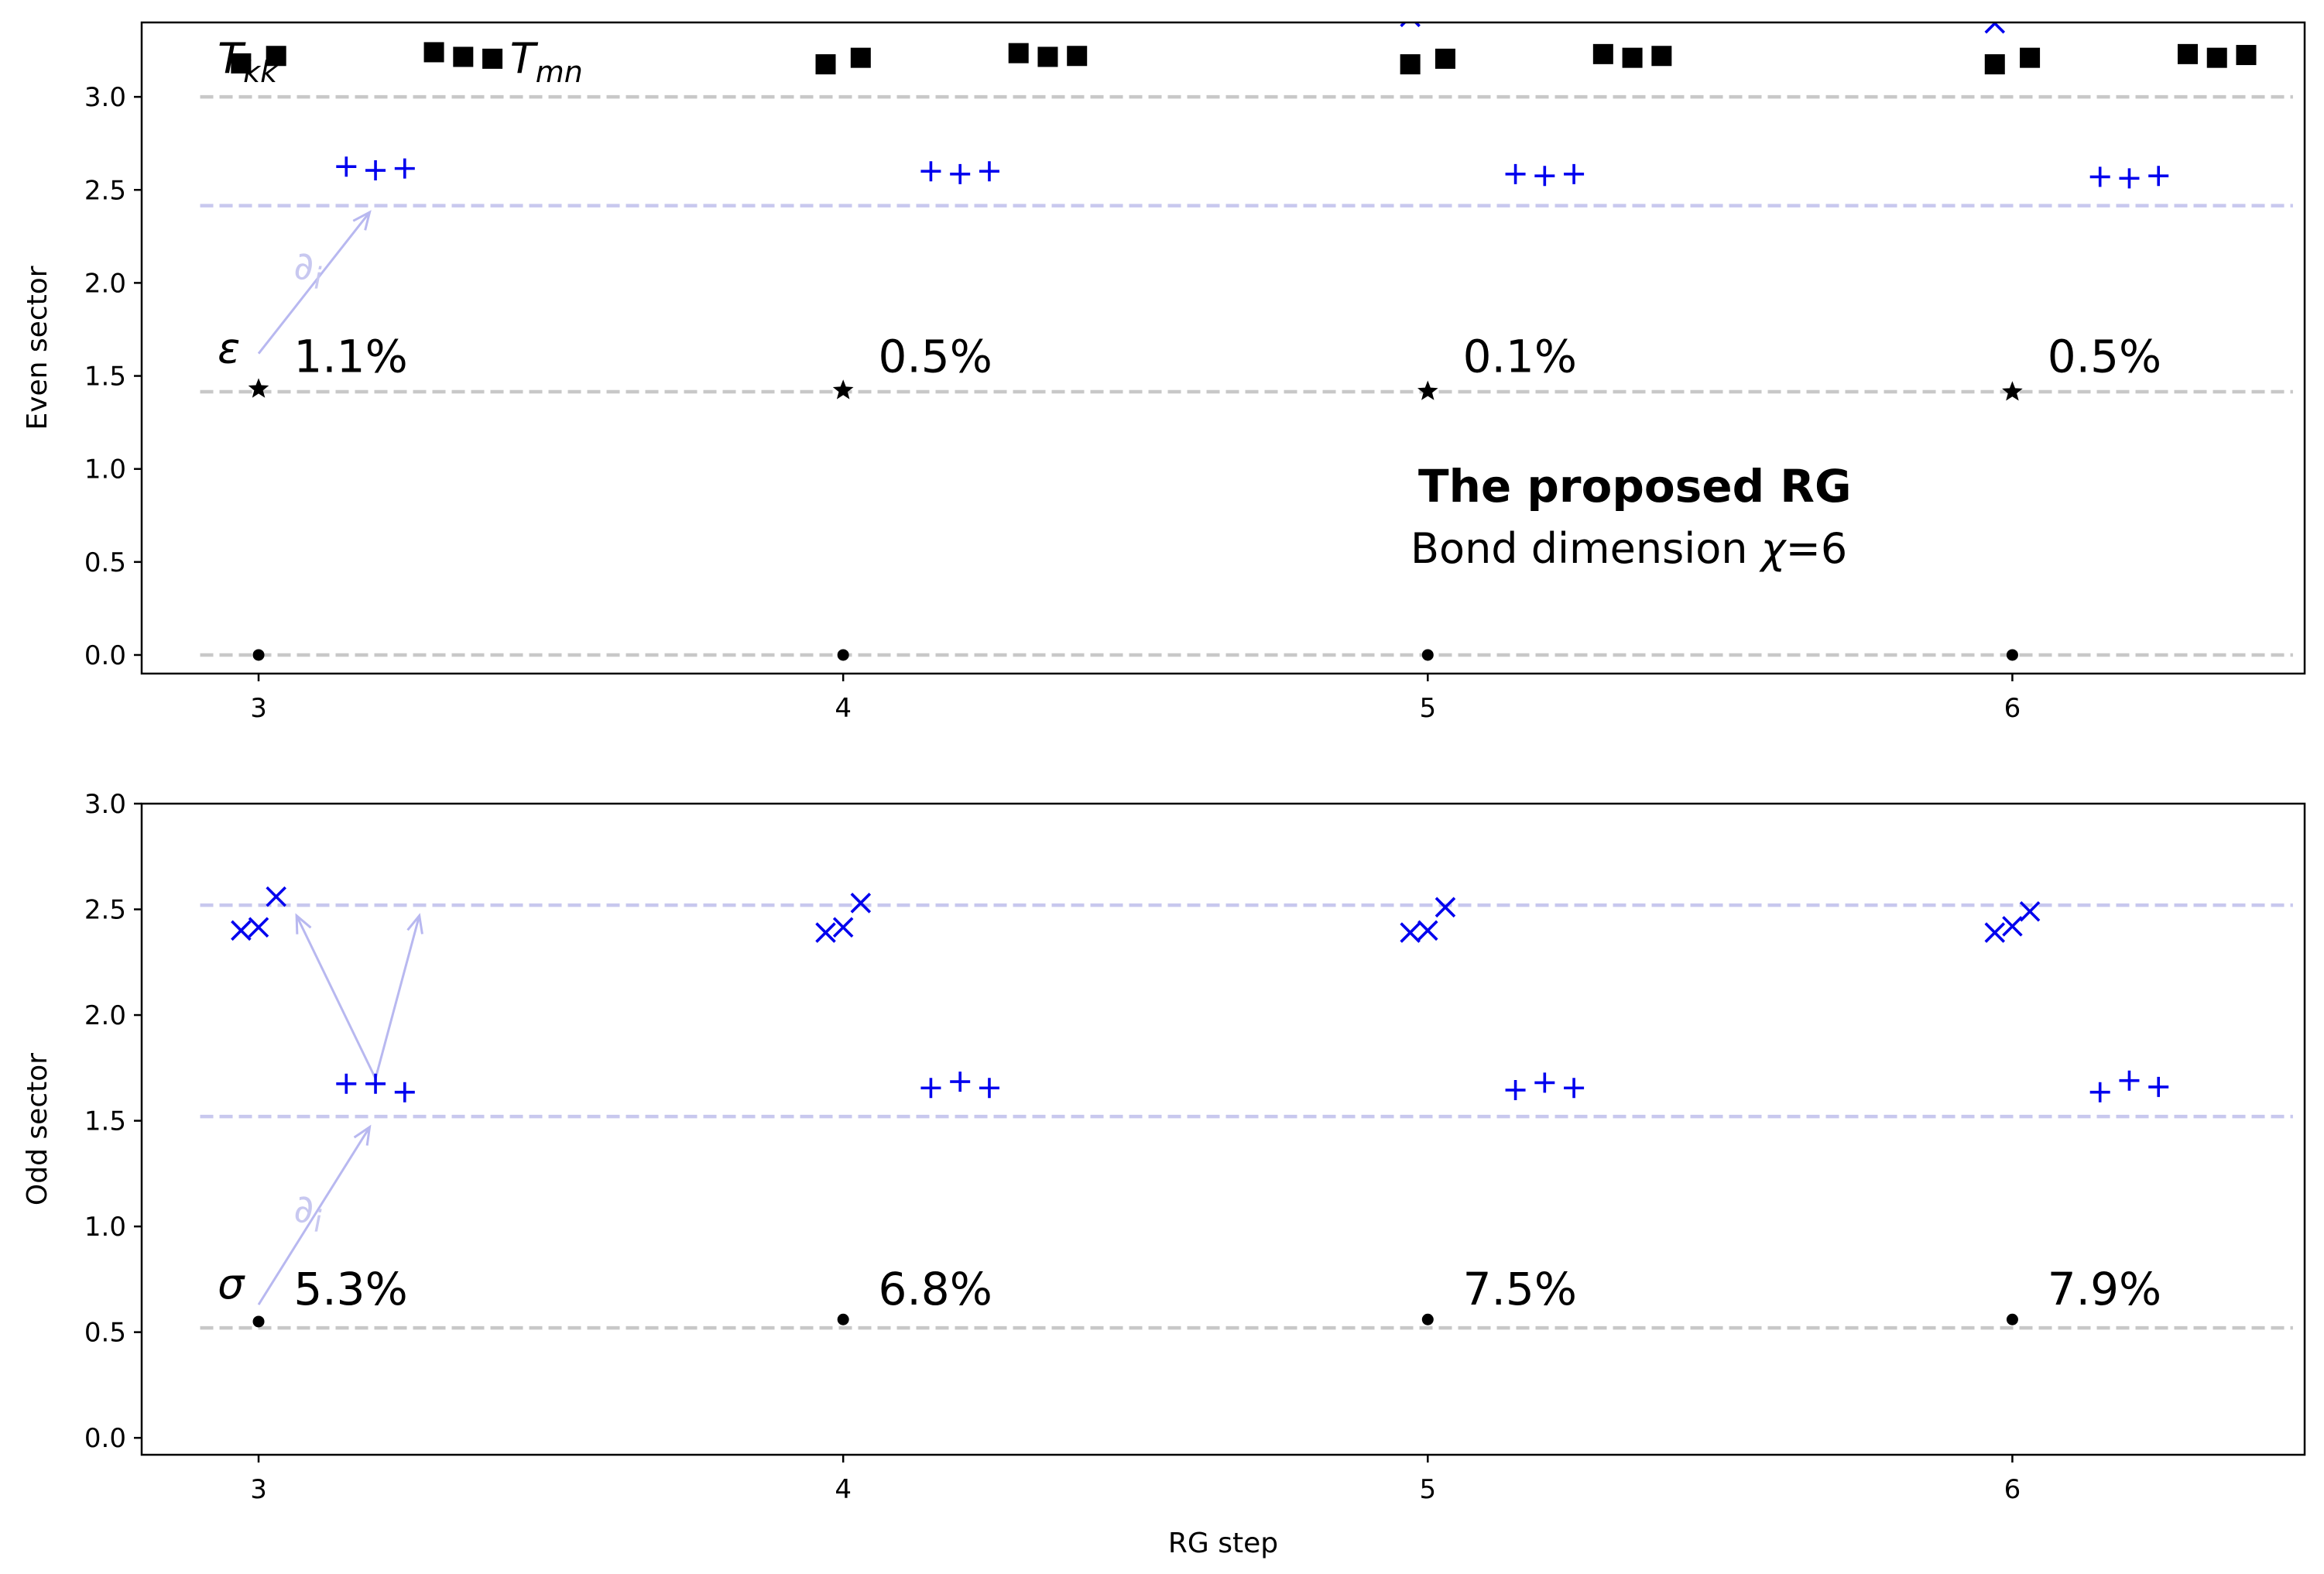 This screenshot has height=1574, width=2324. Describe the element at coordinates (1586, 548) in the screenshot. I see `subtitle-prefix: Bond dimension` at that location.